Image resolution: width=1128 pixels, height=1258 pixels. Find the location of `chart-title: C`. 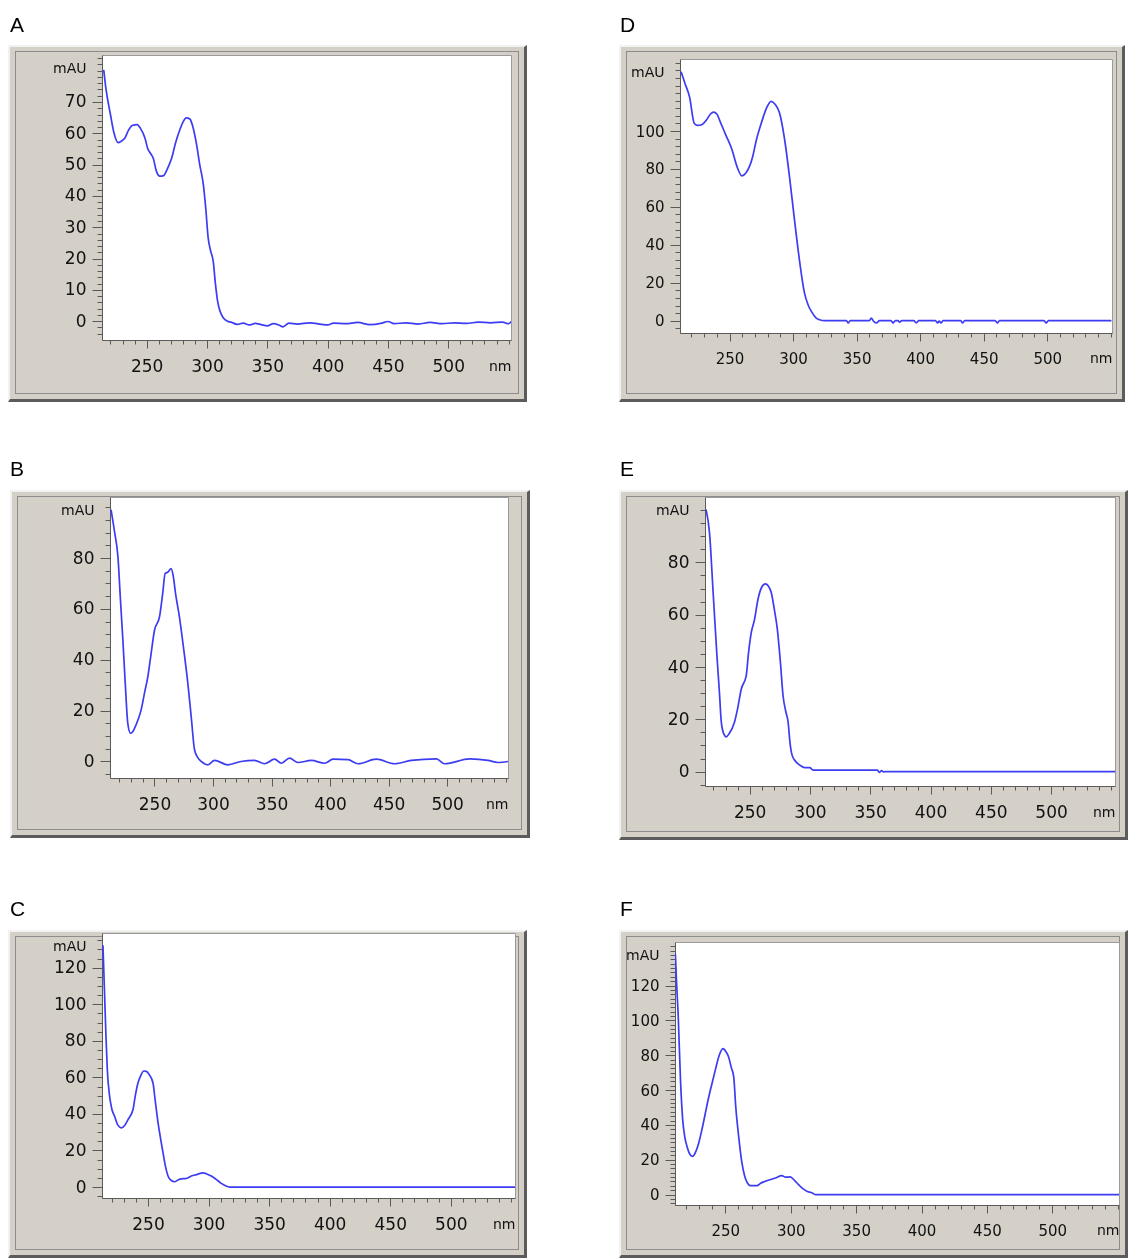

chart-title: C is located at coordinates (18, 908).